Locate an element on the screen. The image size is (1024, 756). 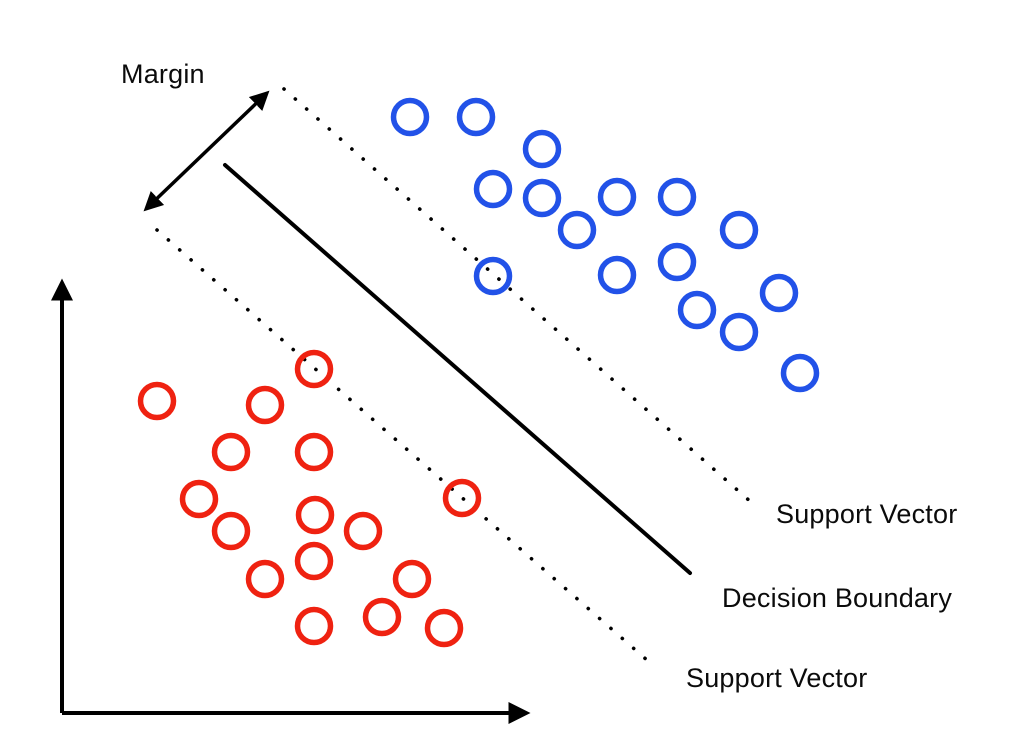
support-vector-label-lower: Support Vector is located at coordinates (777, 678).